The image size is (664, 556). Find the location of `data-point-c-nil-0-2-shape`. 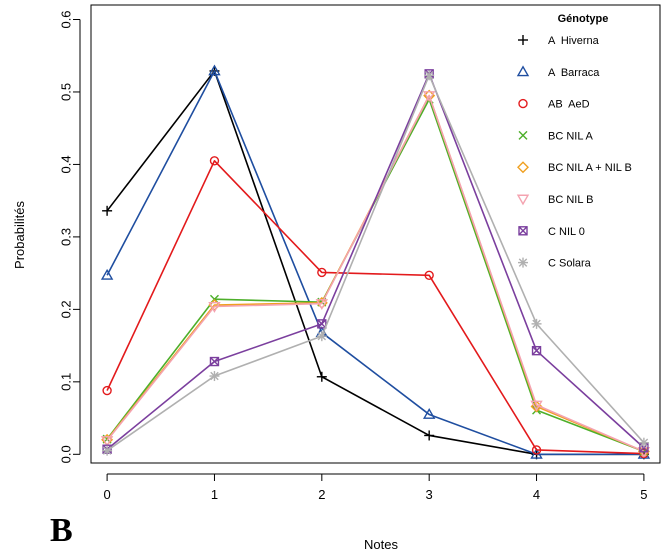

data-point-c-nil-0-2-shape is located at coordinates (322, 324).